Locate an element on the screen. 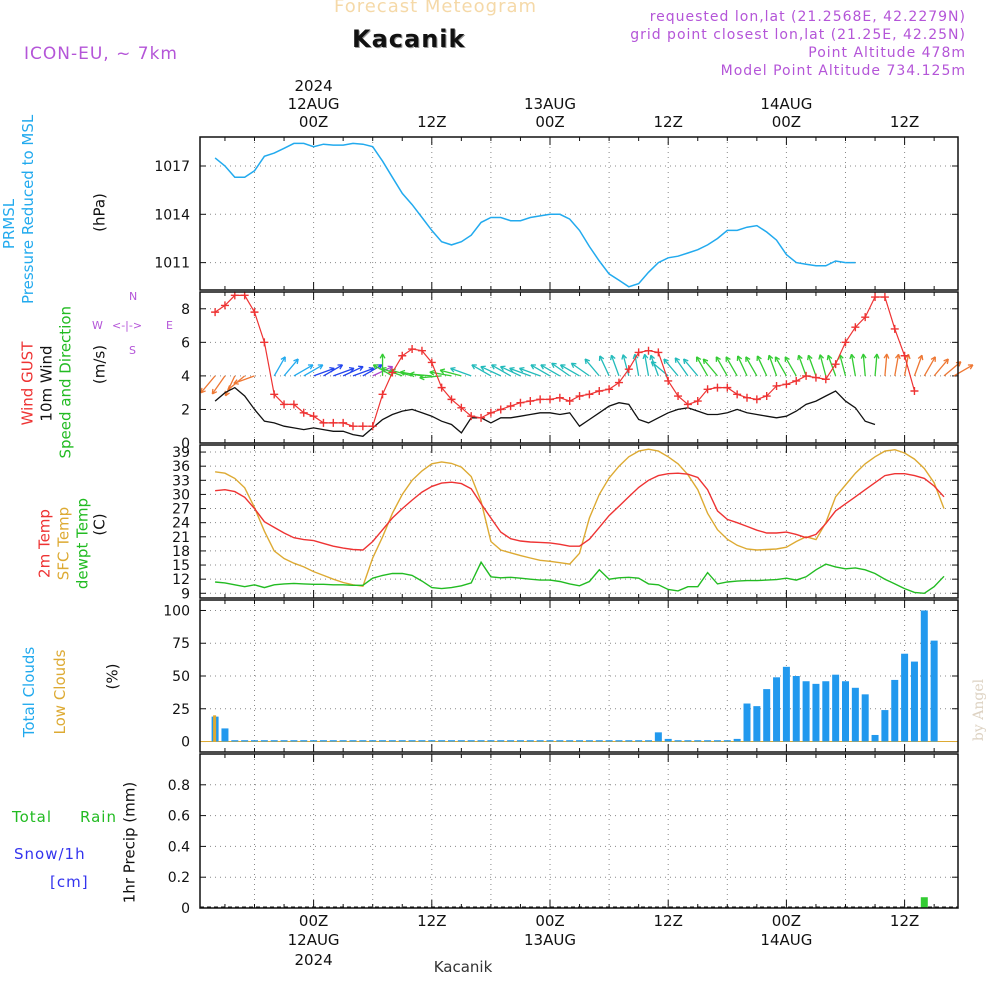  y-tick-label: 0.2 is located at coordinates (179, 878).